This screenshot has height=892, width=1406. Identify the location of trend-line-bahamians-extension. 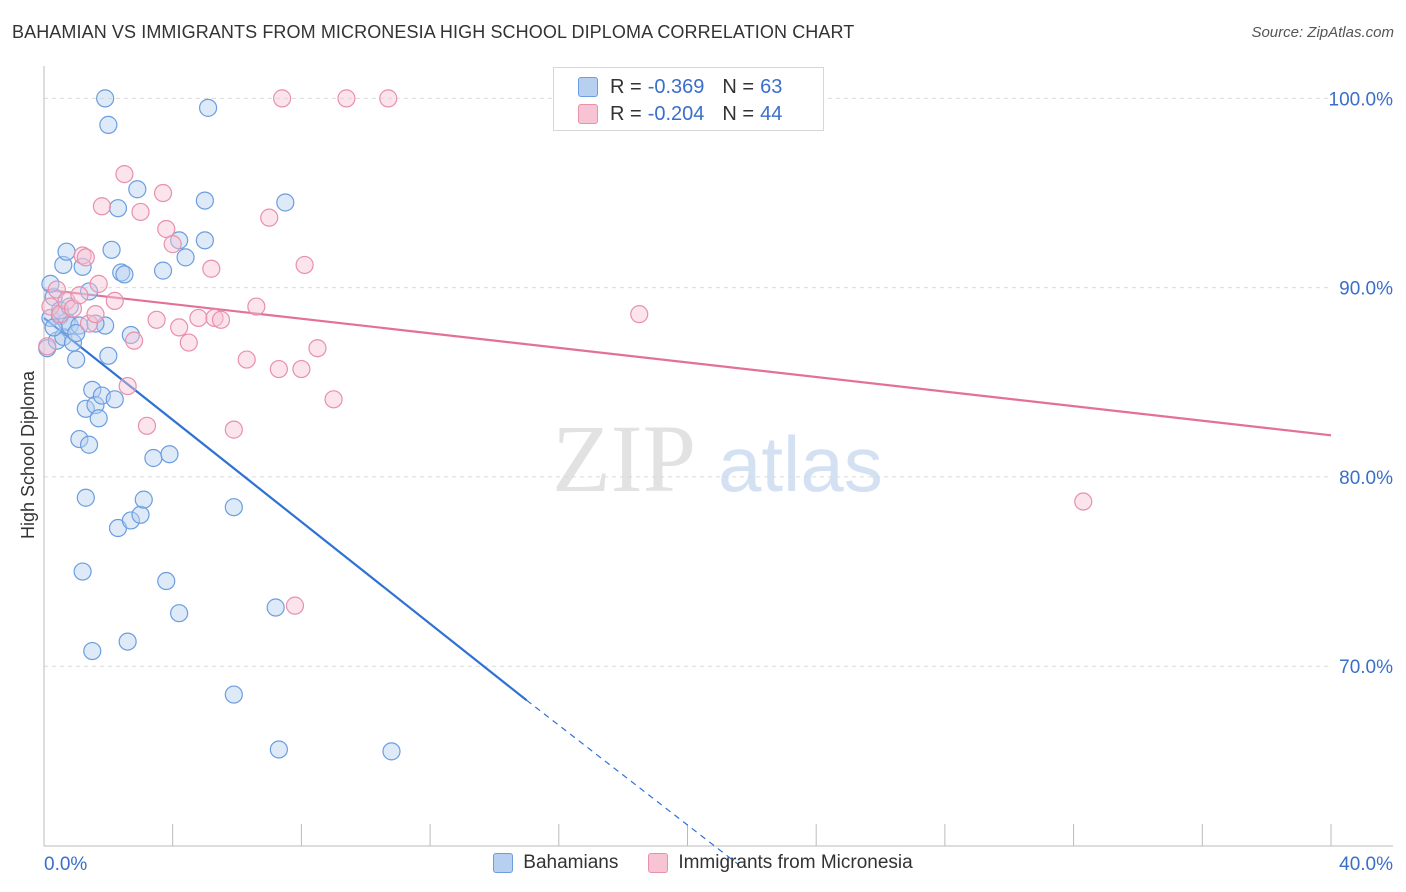
(633, 782).